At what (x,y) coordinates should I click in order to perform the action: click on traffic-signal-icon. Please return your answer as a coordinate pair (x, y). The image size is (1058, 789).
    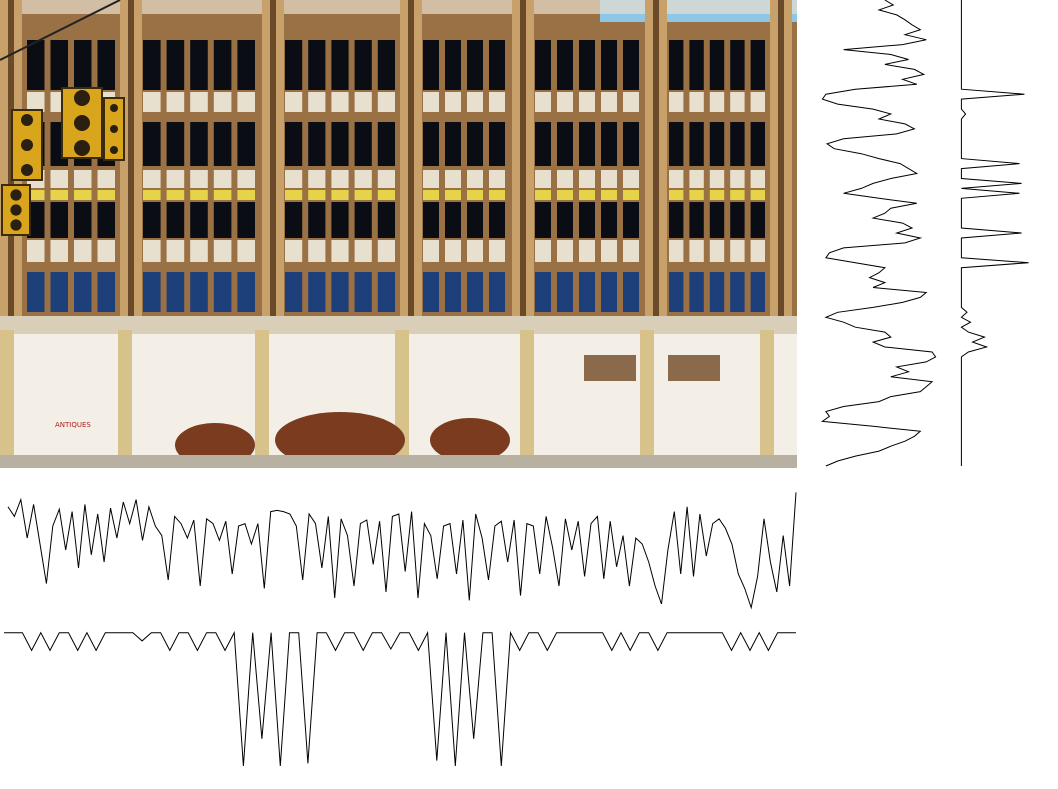
    Looking at the image, I should click on (62, 118).